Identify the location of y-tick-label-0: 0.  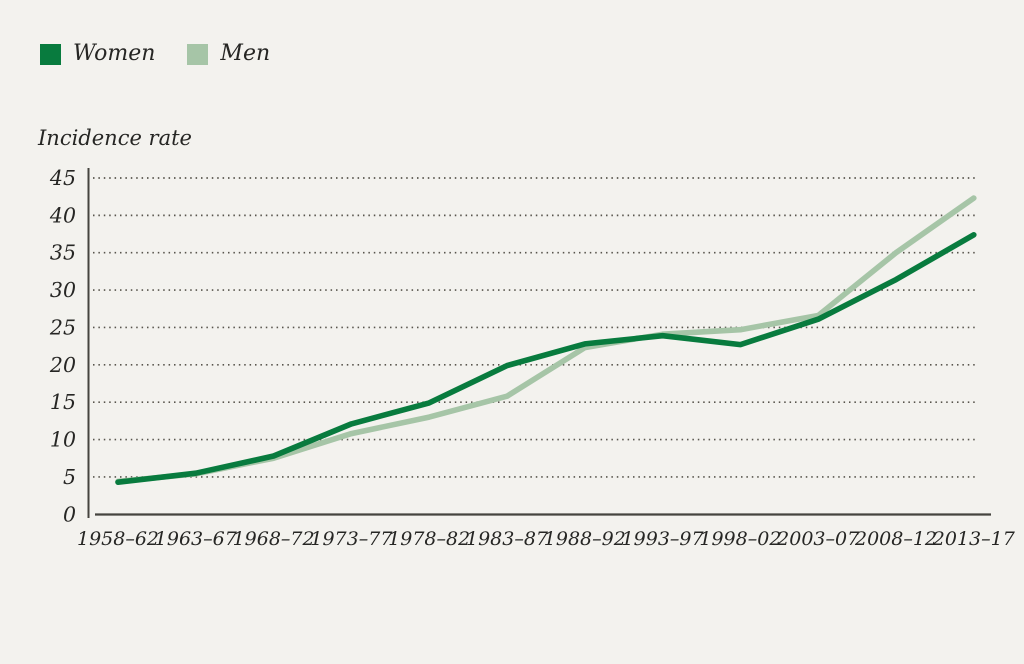
(69, 514).